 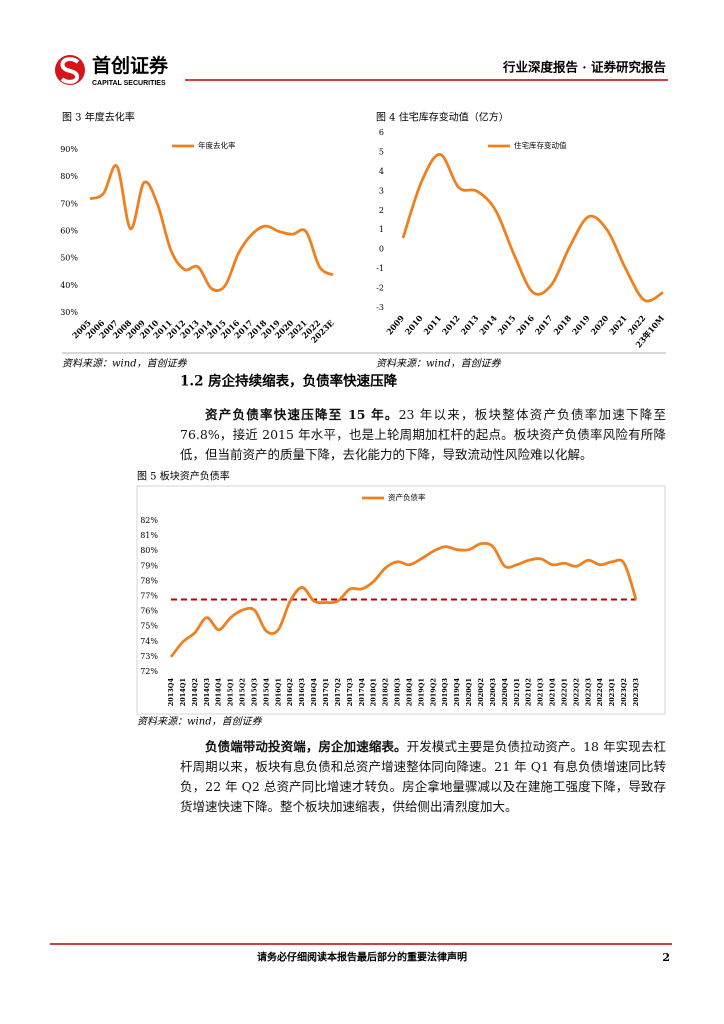 I want to click on figure-title: 图 4 住宅库存变动值（亿方）, so click(x=442, y=117).